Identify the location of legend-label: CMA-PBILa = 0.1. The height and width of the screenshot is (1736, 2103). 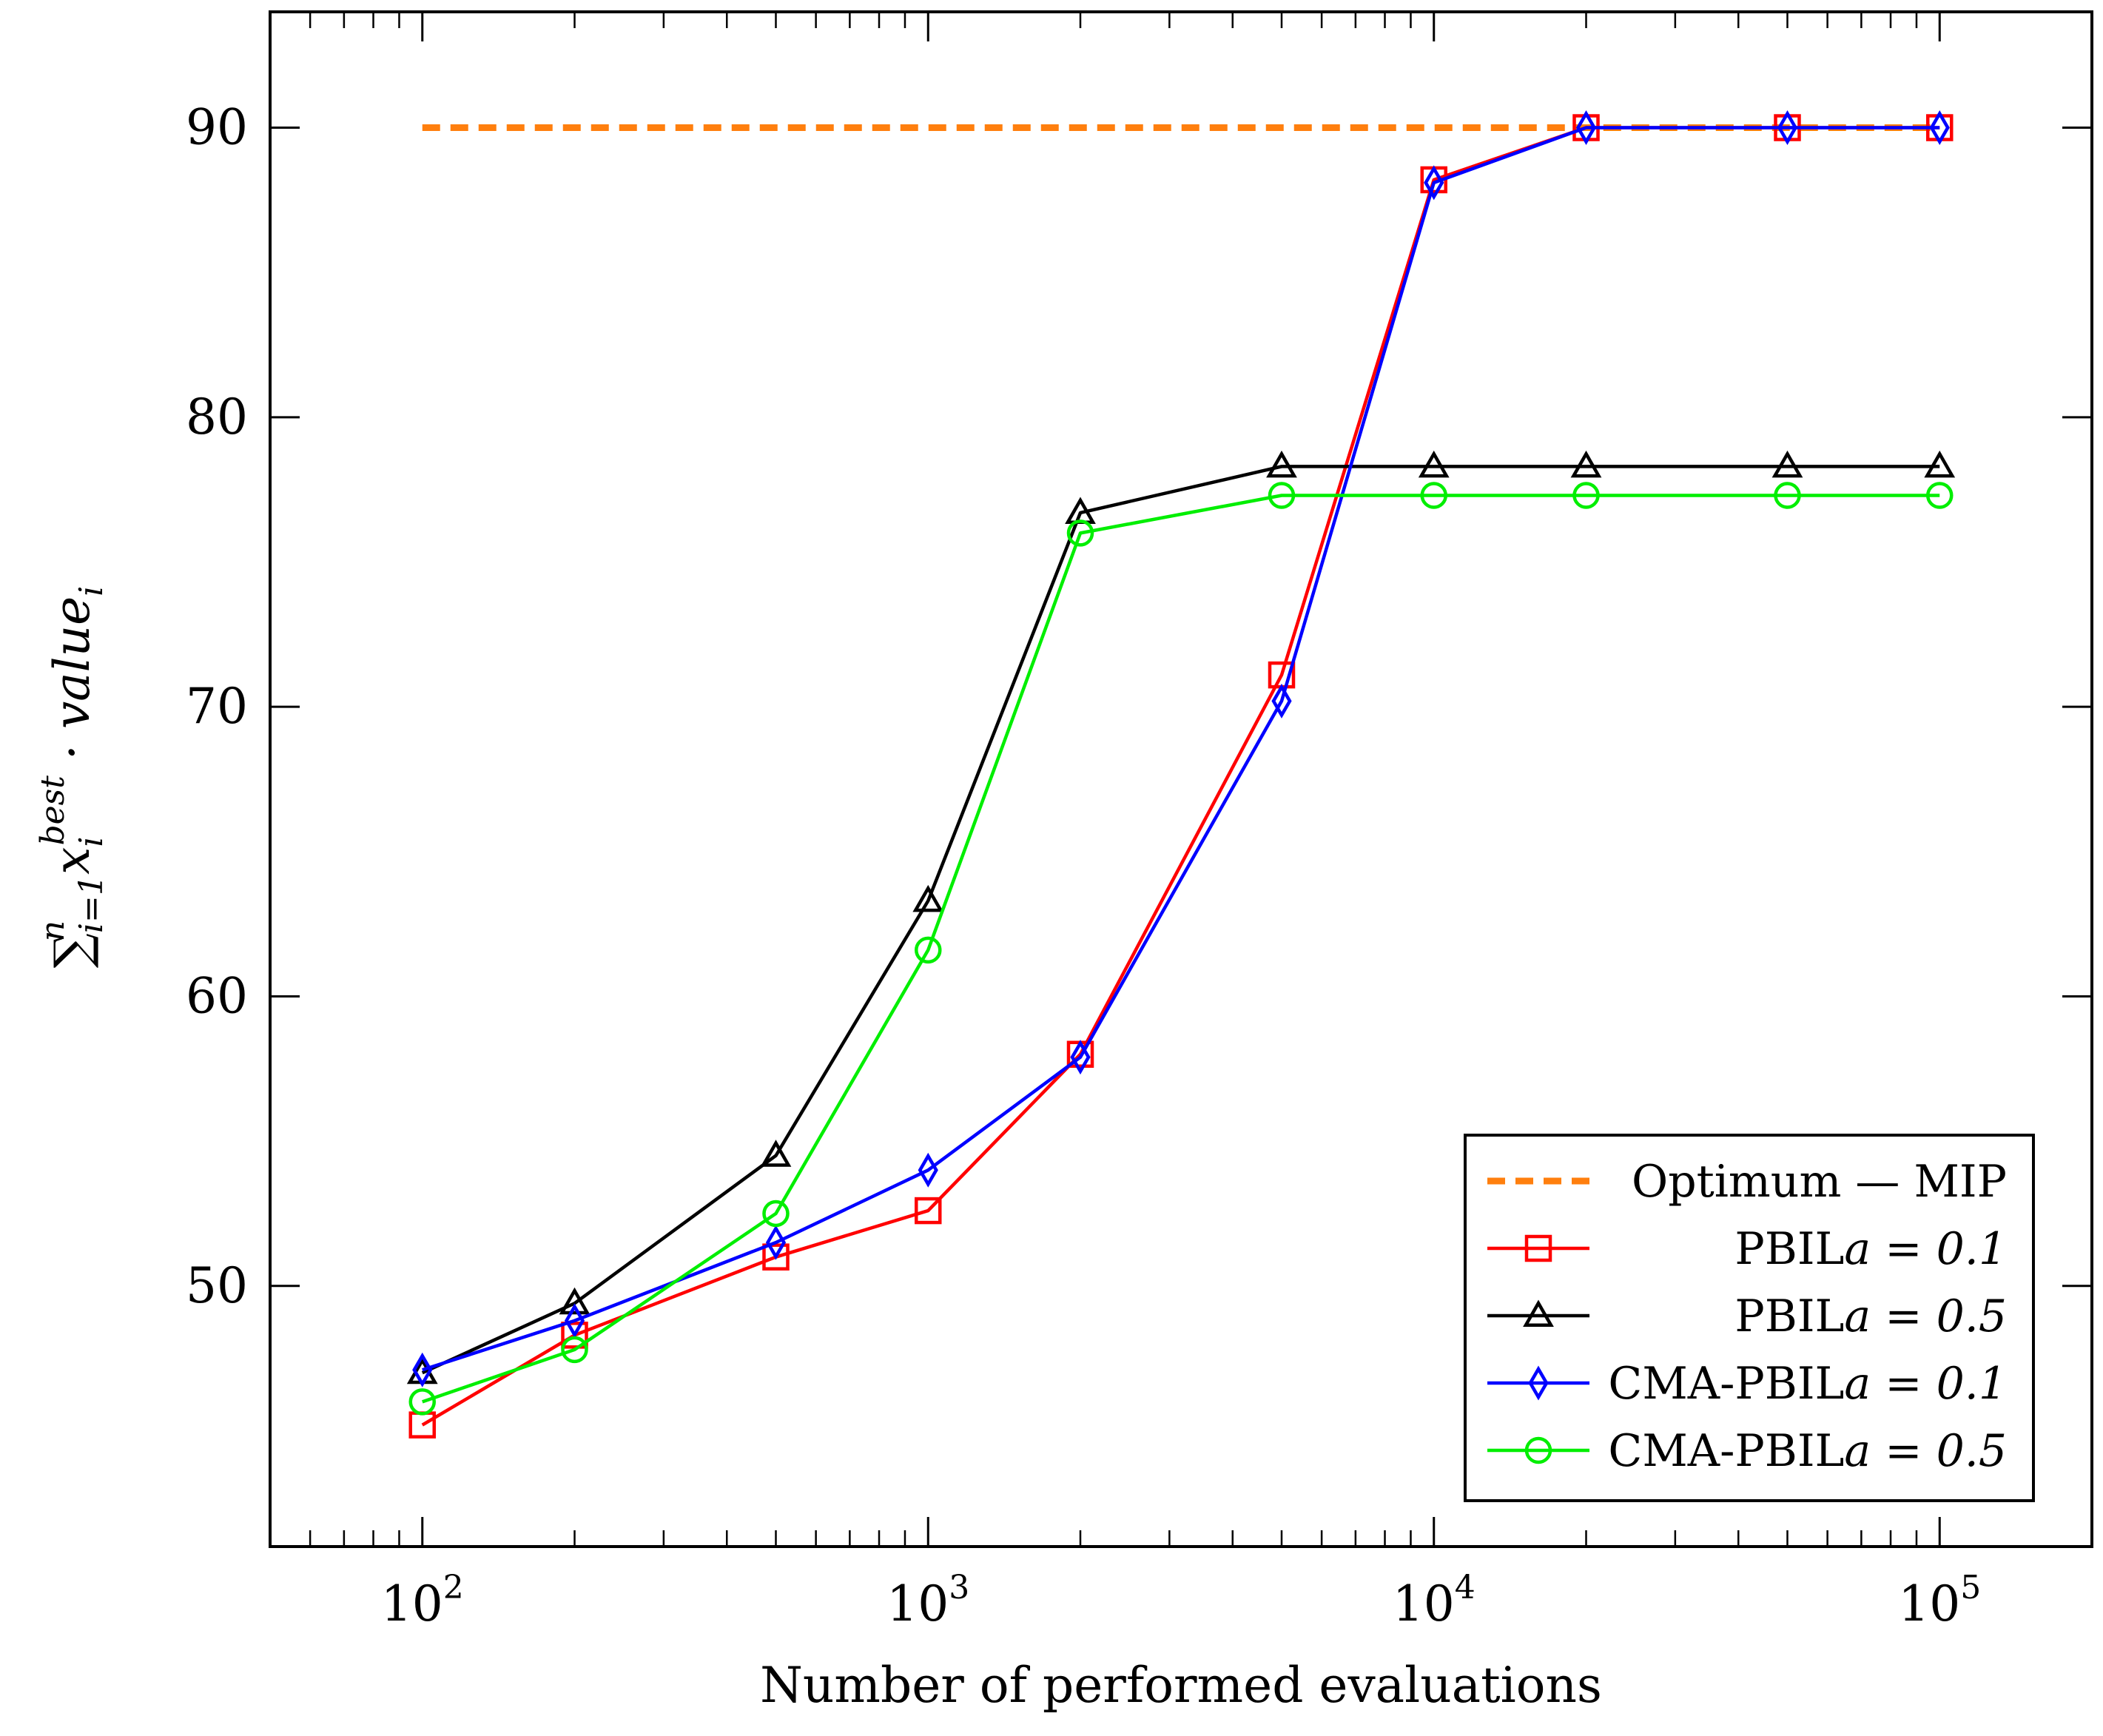
(1807, 1384).